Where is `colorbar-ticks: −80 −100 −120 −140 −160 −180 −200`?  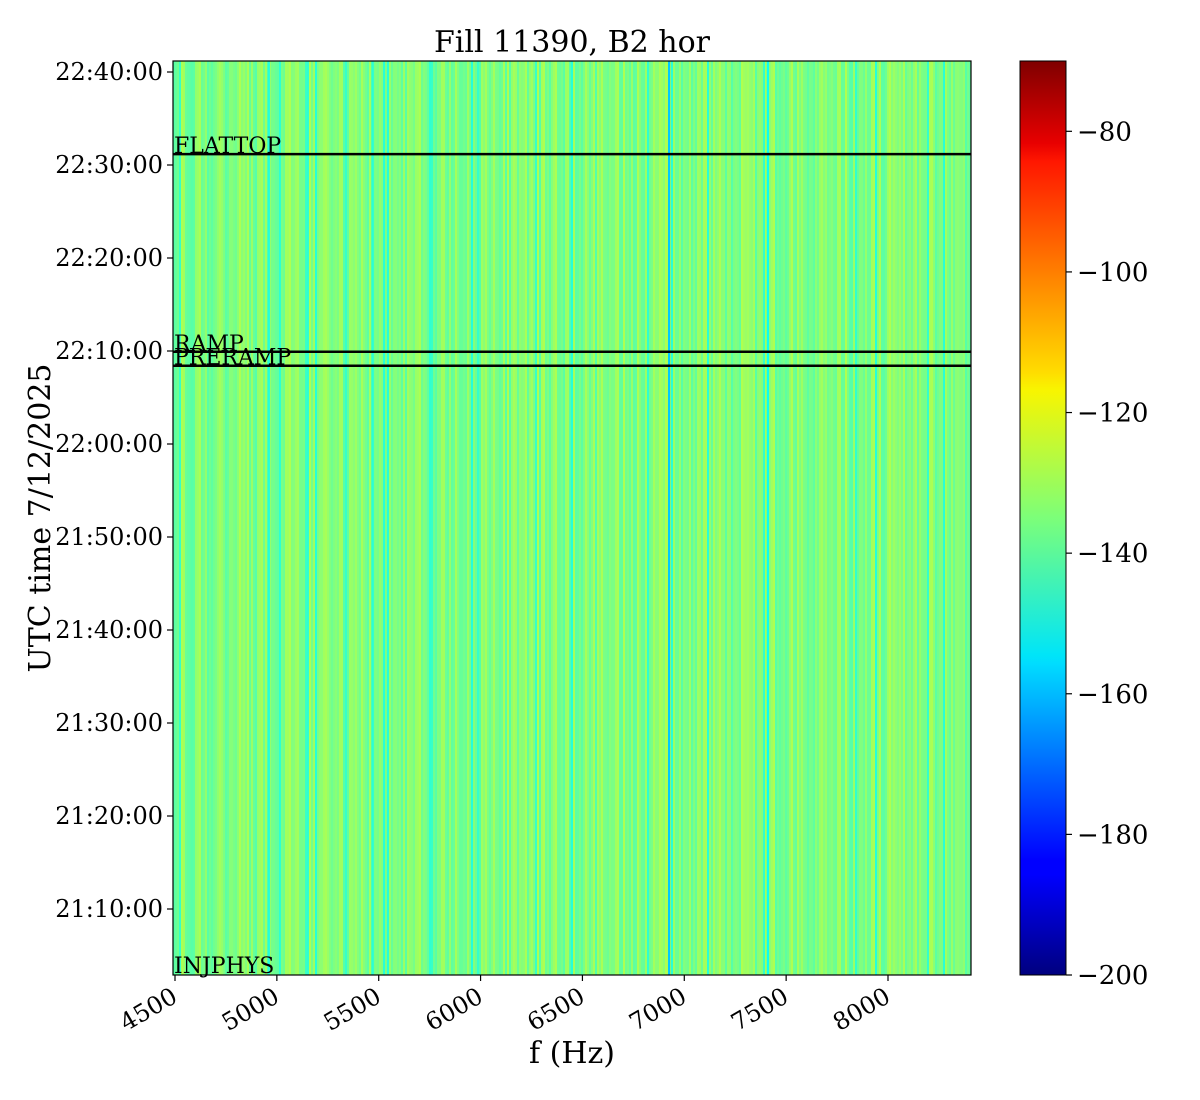
colorbar-ticks: −80 −100 −120 −140 −160 −180 −200 is located at coordinates (1107, 554).